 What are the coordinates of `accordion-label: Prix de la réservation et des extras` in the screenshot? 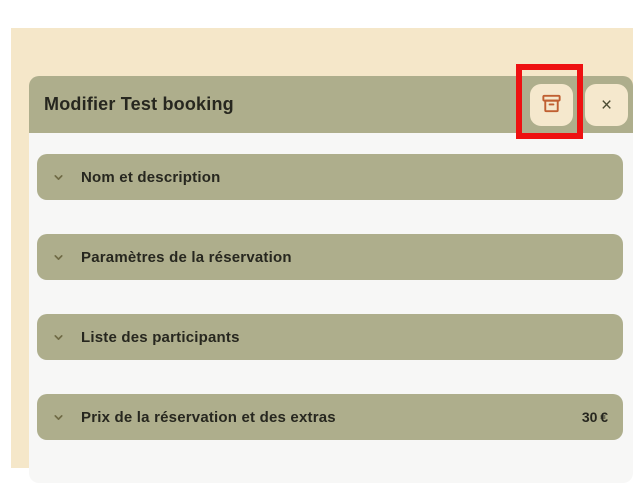 It's located at (208, 417).